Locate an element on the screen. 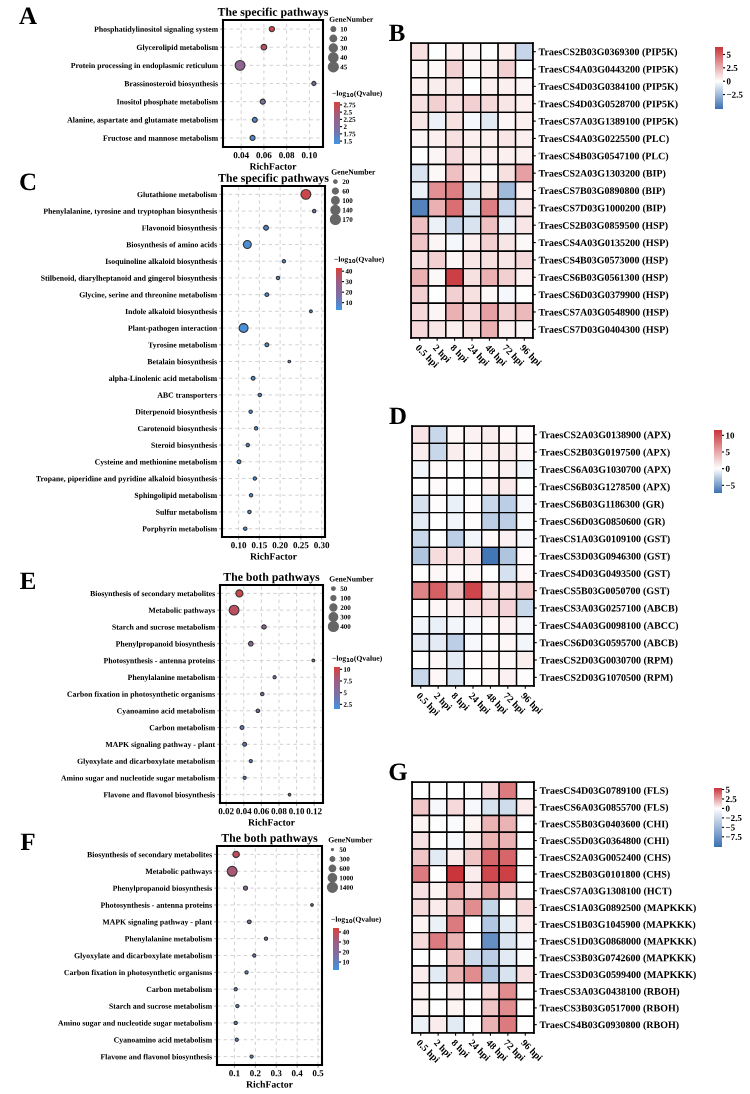 The height and width of the screenshot is (1094, 750). y-tick-label: TraesCS6D03G0379900 (HSP) is located at coordinates (603, 296).